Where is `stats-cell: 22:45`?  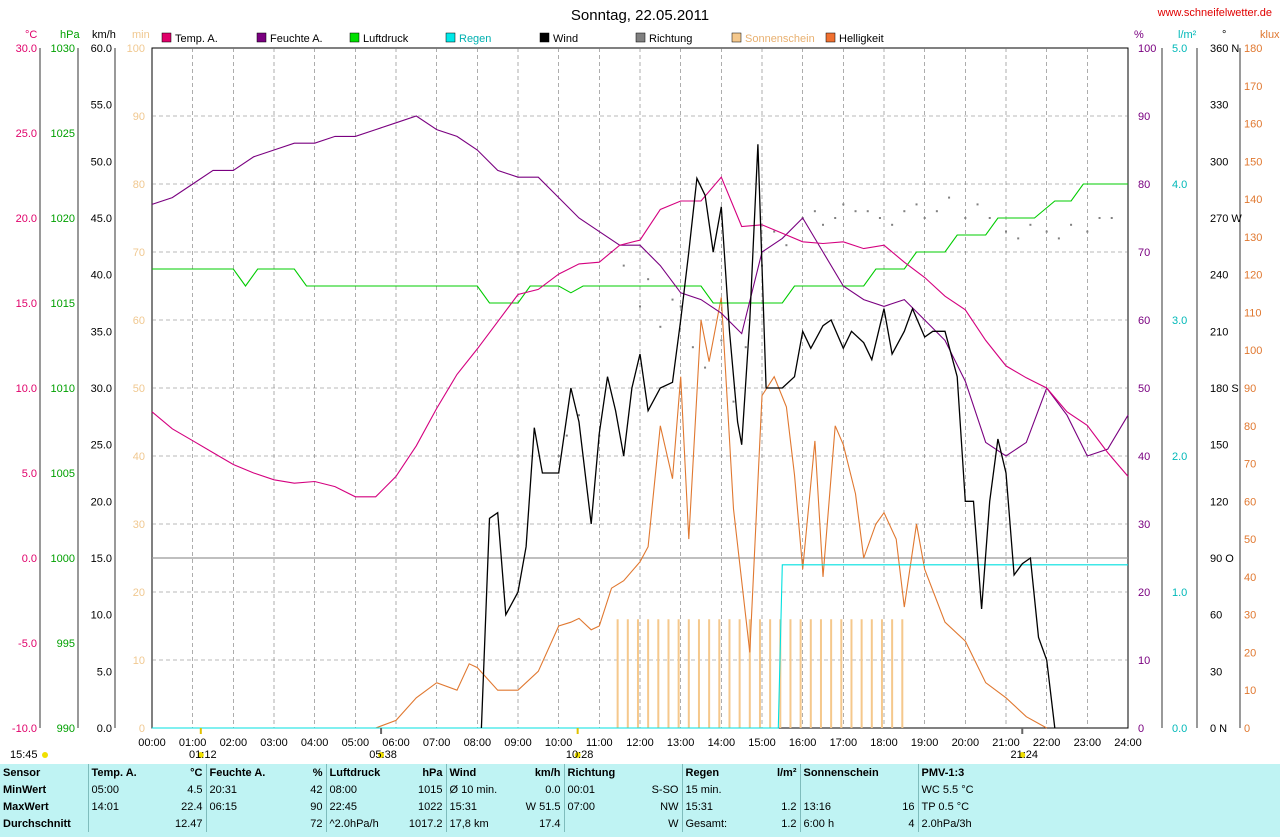
stats-cell: 22:45 is located at coordinates (356, 806).